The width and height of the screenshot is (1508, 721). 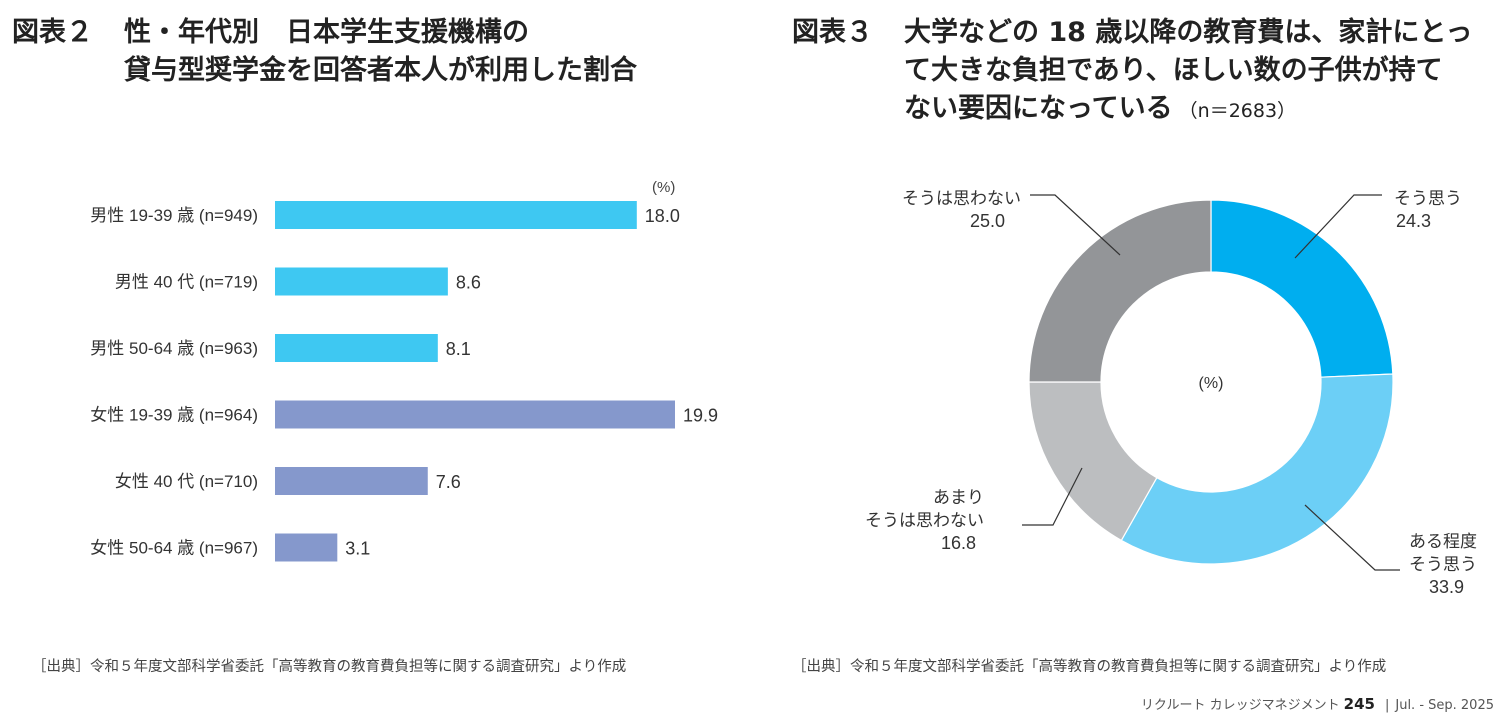 I want to click on figure2-number: 図表２, so click(x=52, y=32).